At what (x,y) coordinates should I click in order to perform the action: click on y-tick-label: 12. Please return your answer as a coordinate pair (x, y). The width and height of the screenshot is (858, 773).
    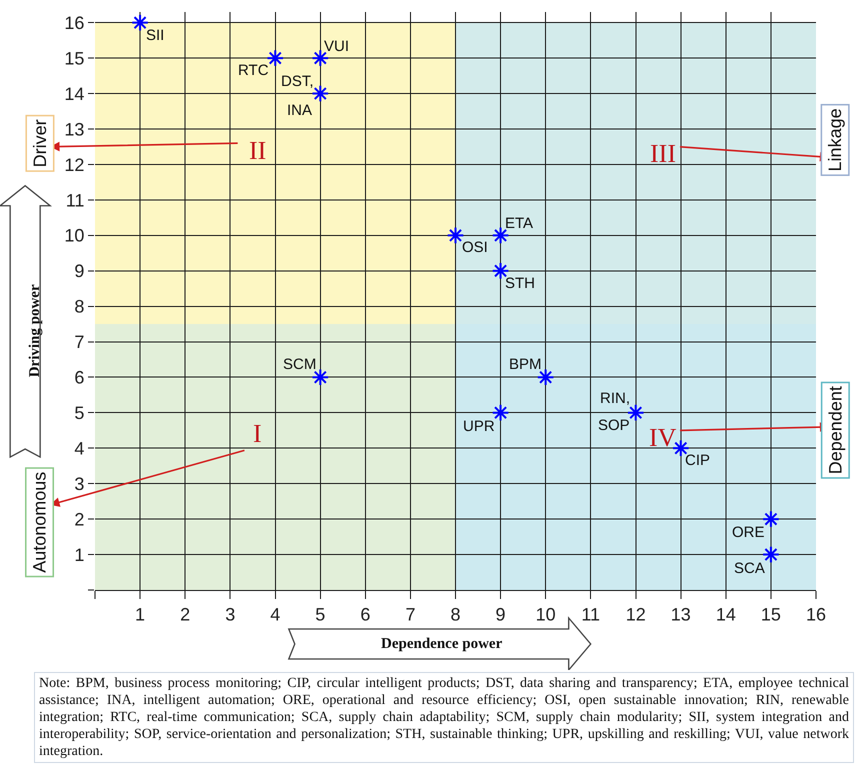
    Looking at the image, I should click on (74, 164).